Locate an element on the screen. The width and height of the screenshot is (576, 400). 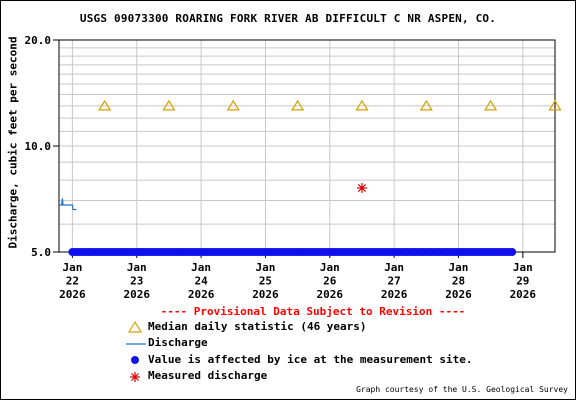
x-tick-label: 28 is located at coordinates (458, 281).